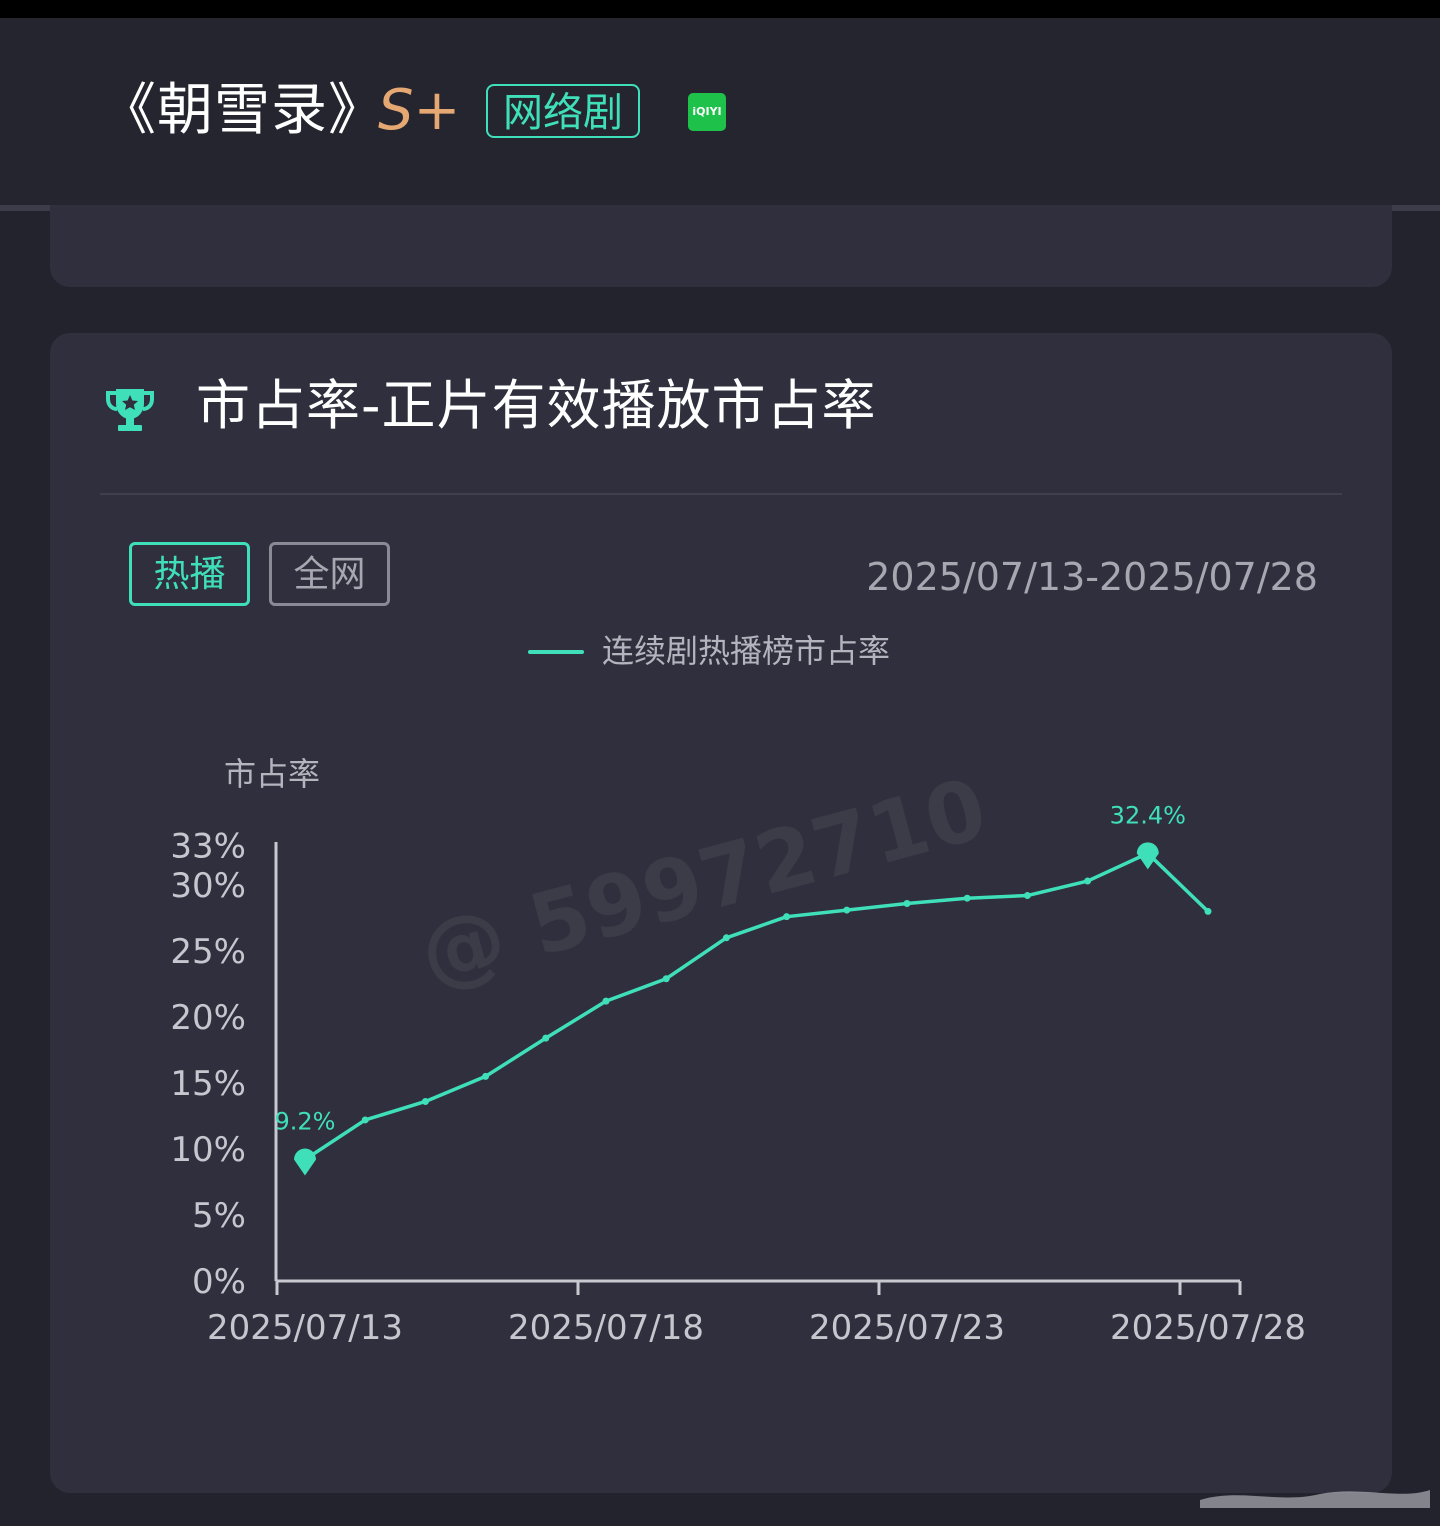 Image resolution: width=1440 pixels, height=1526 pixels. Describe the element at coordinates (536, 405) in the screenshot. I see `section-title: 市占率-正片有效播放市占率` at that location.